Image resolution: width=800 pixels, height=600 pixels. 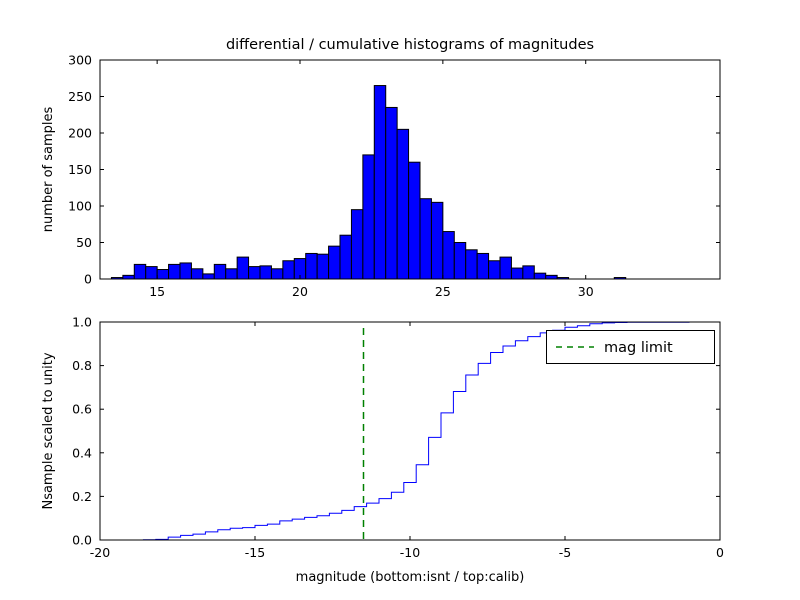 I want to click on y-tick-label: 0.6, so click(x=82, y=409).